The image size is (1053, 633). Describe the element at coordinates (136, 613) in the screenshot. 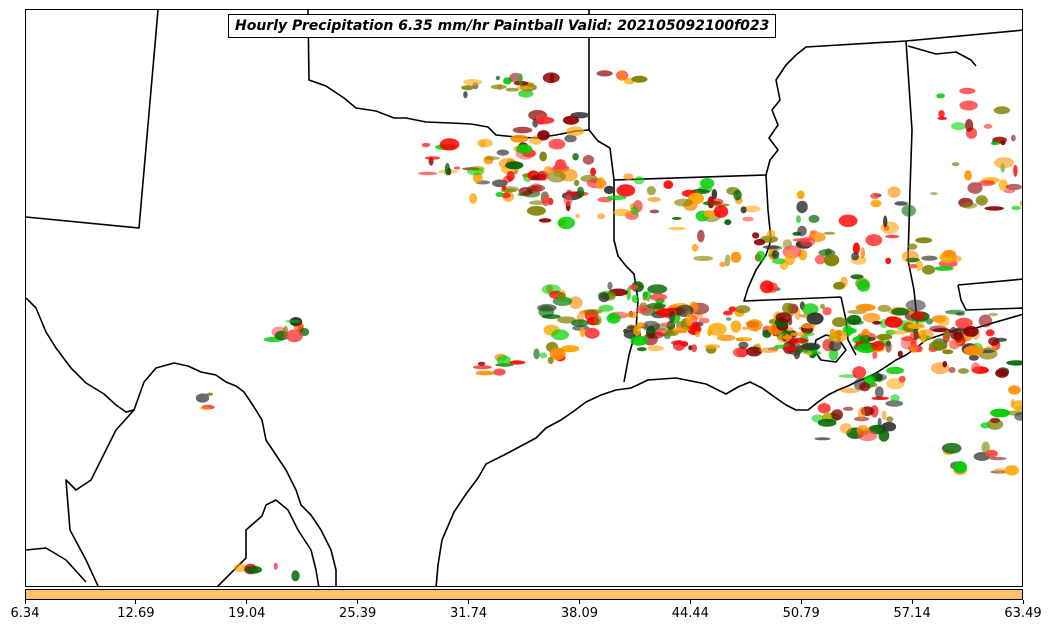

I see `colorbar-tick-label: 12.69` at that location.